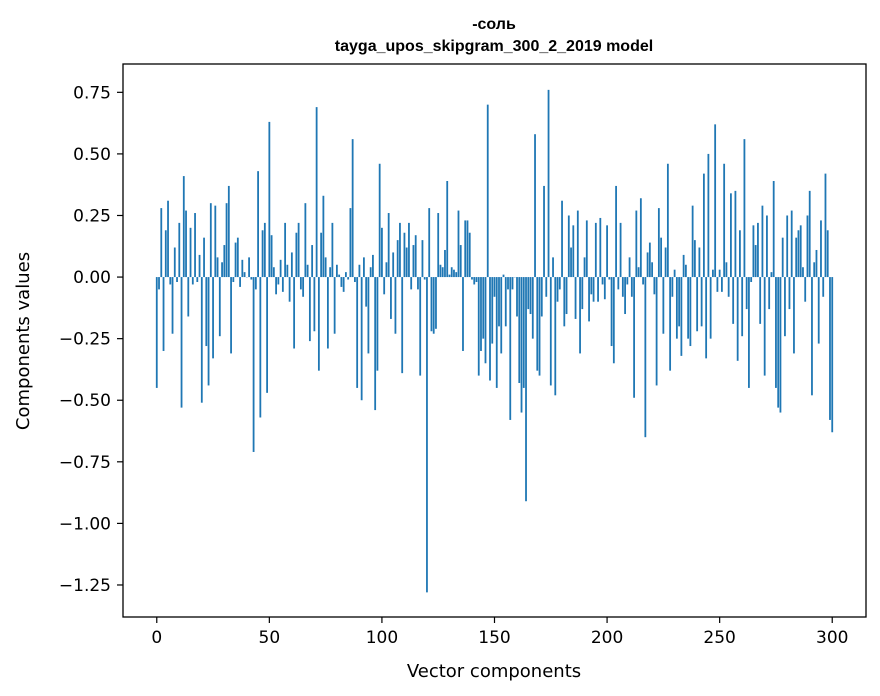 The image size is (880, 696). What do you see at coordinates (85, 340) in the screenshot?
I see `y-tick-label: −0.25` at bounding box center [85, 340].